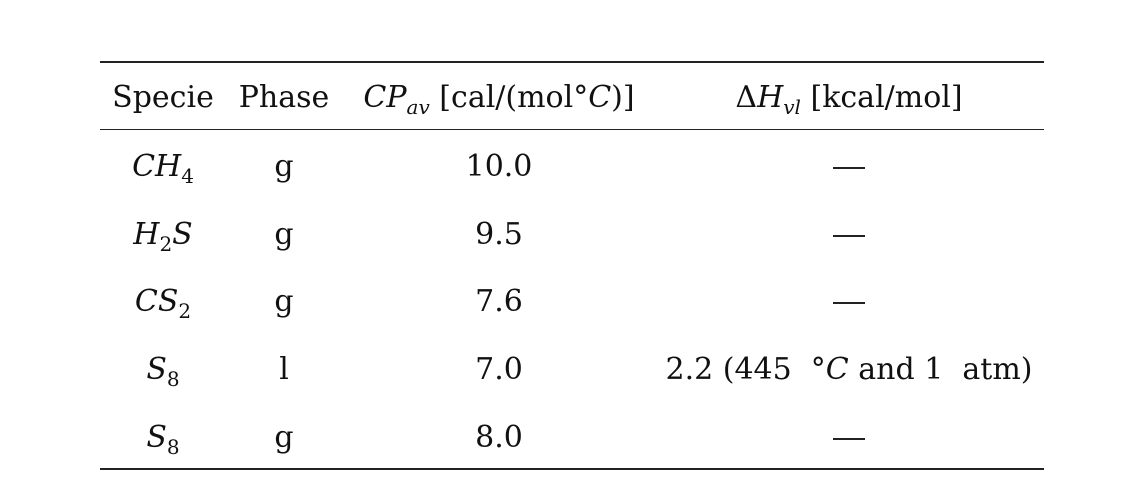  I want to click on header-cp: CPav [cal/(mol°C)], so click(499, 99).